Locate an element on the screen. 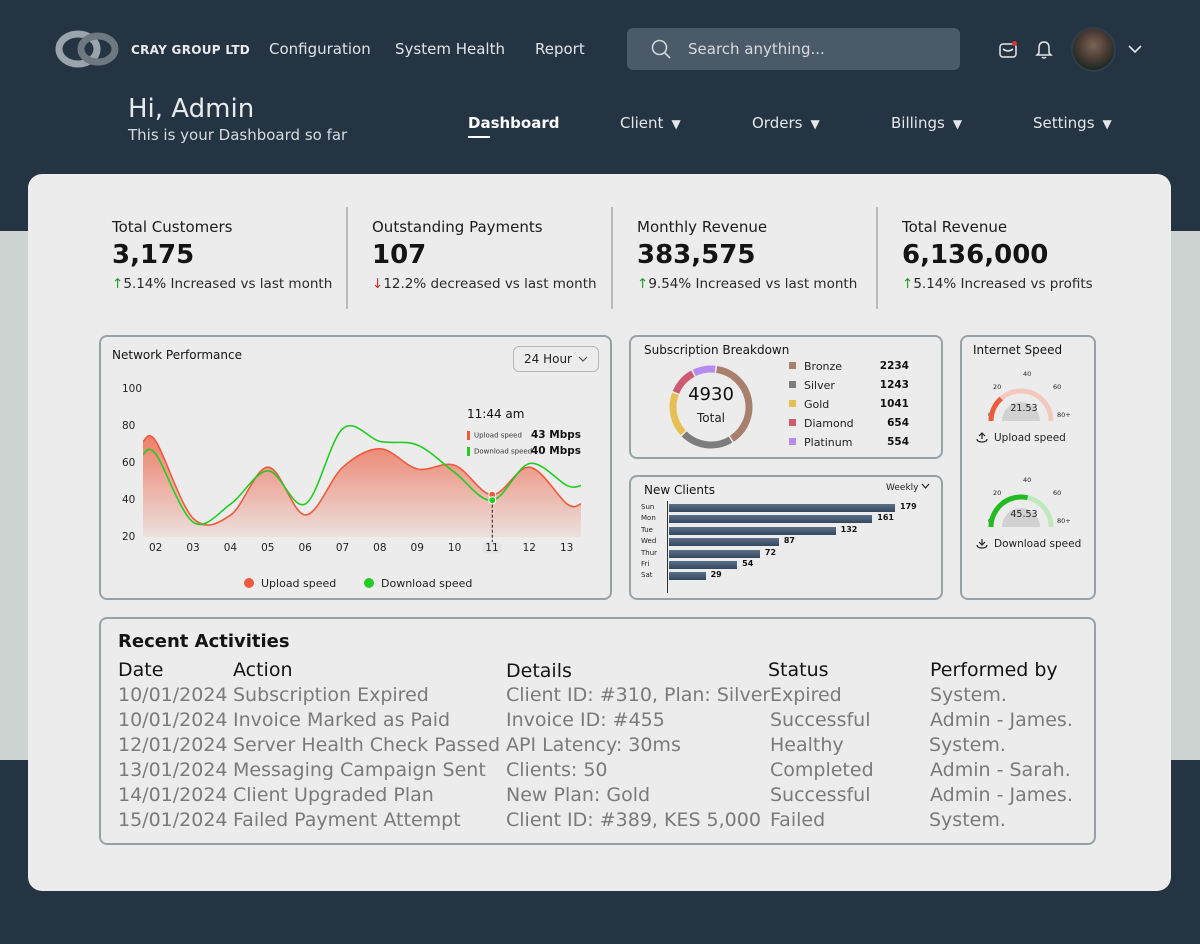 This screenshot has height=944, width=1200. x-tick: 10 is located at coordinates (454, 548).